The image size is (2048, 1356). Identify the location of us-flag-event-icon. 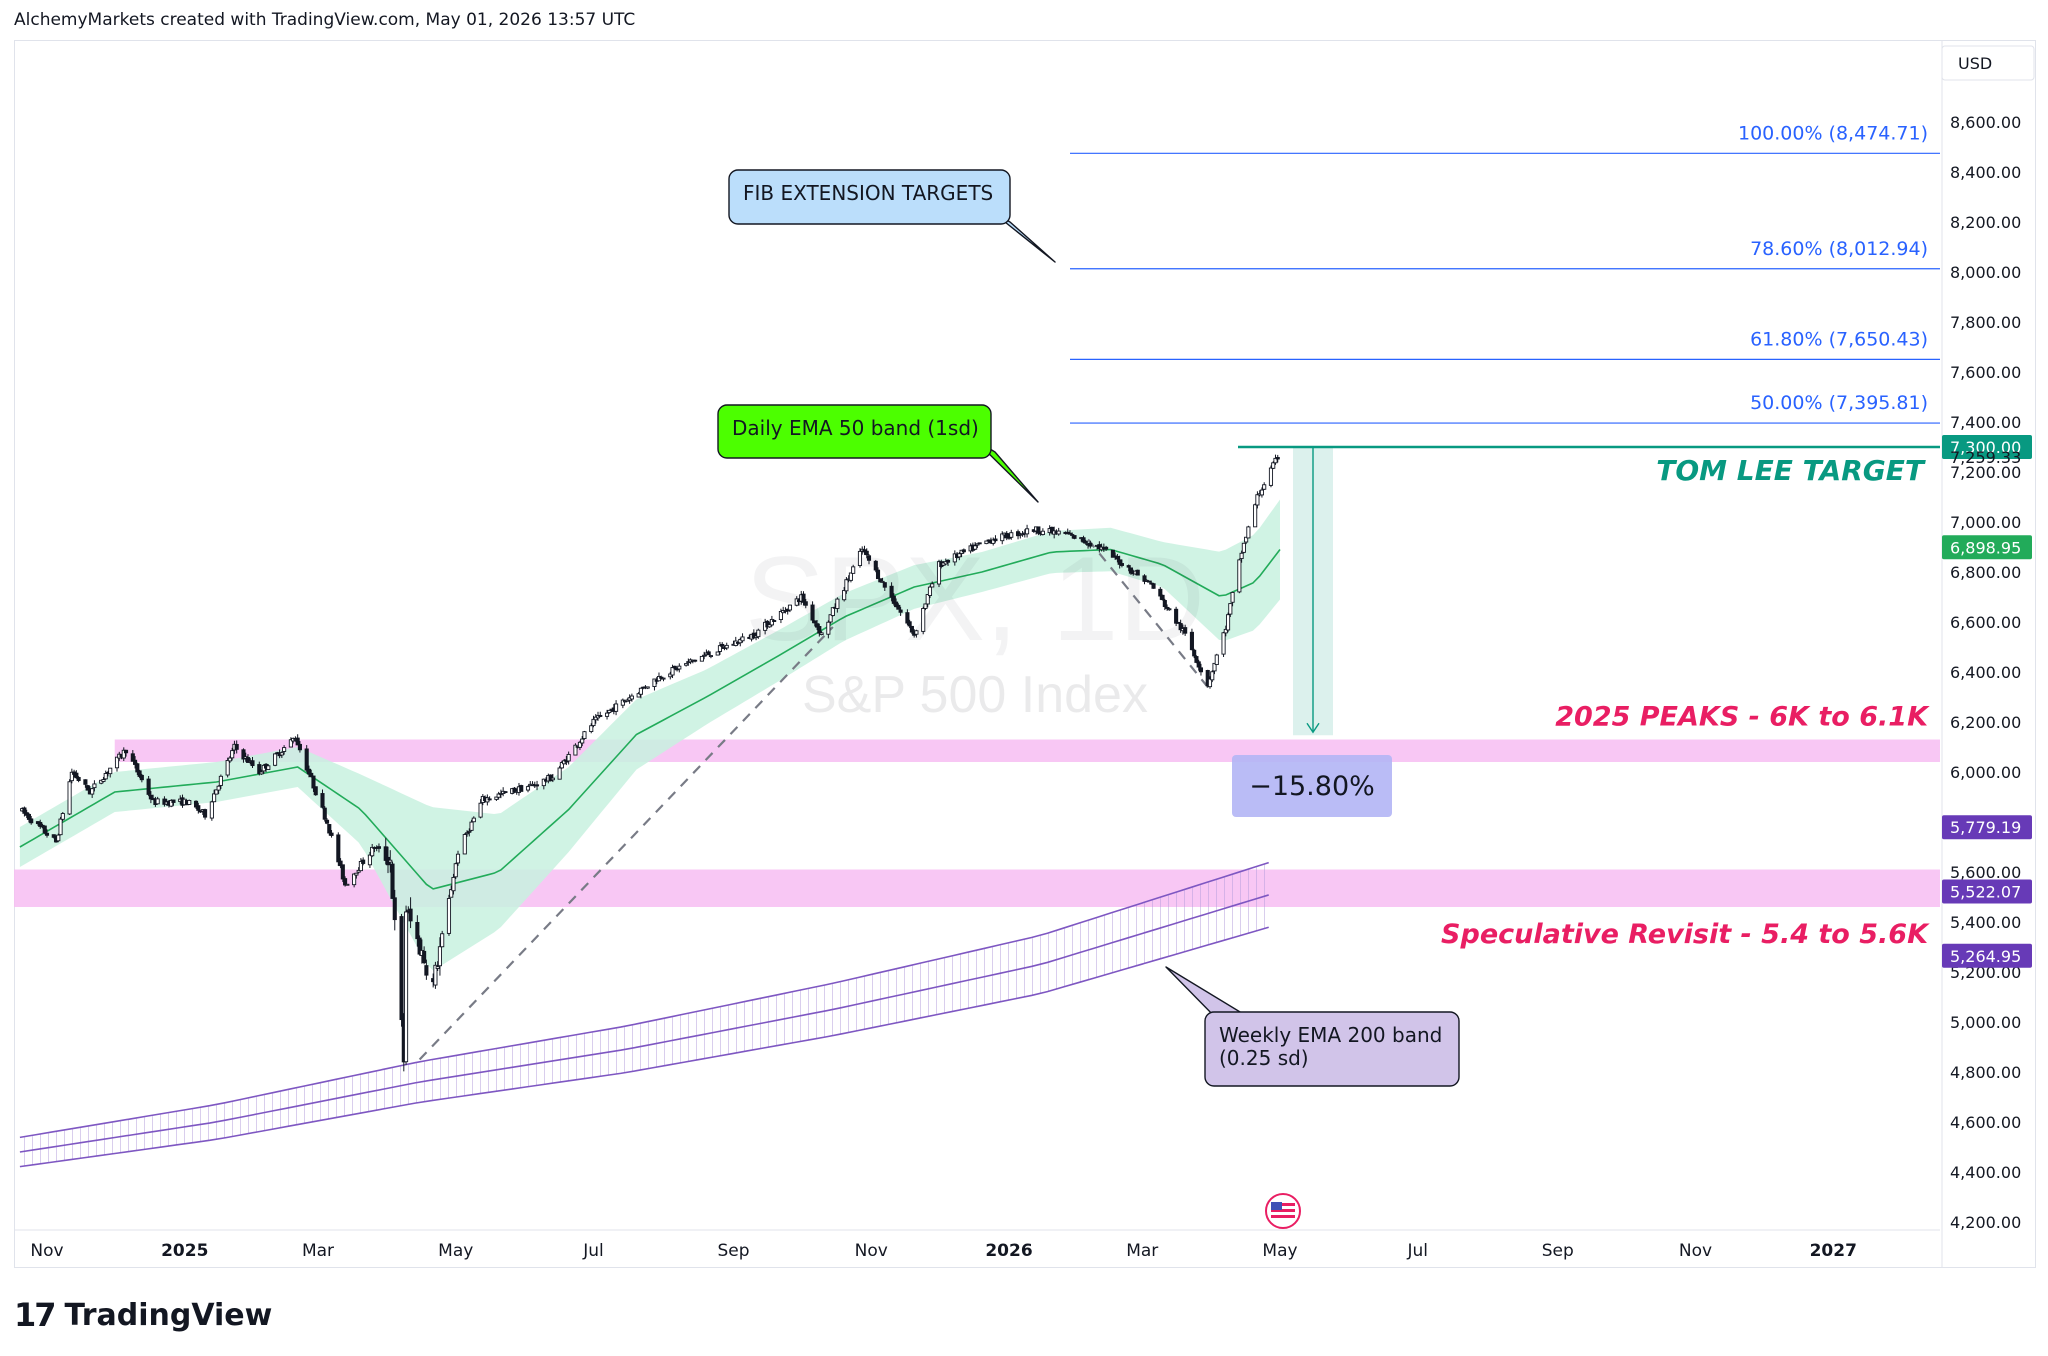
(1283, 1211).